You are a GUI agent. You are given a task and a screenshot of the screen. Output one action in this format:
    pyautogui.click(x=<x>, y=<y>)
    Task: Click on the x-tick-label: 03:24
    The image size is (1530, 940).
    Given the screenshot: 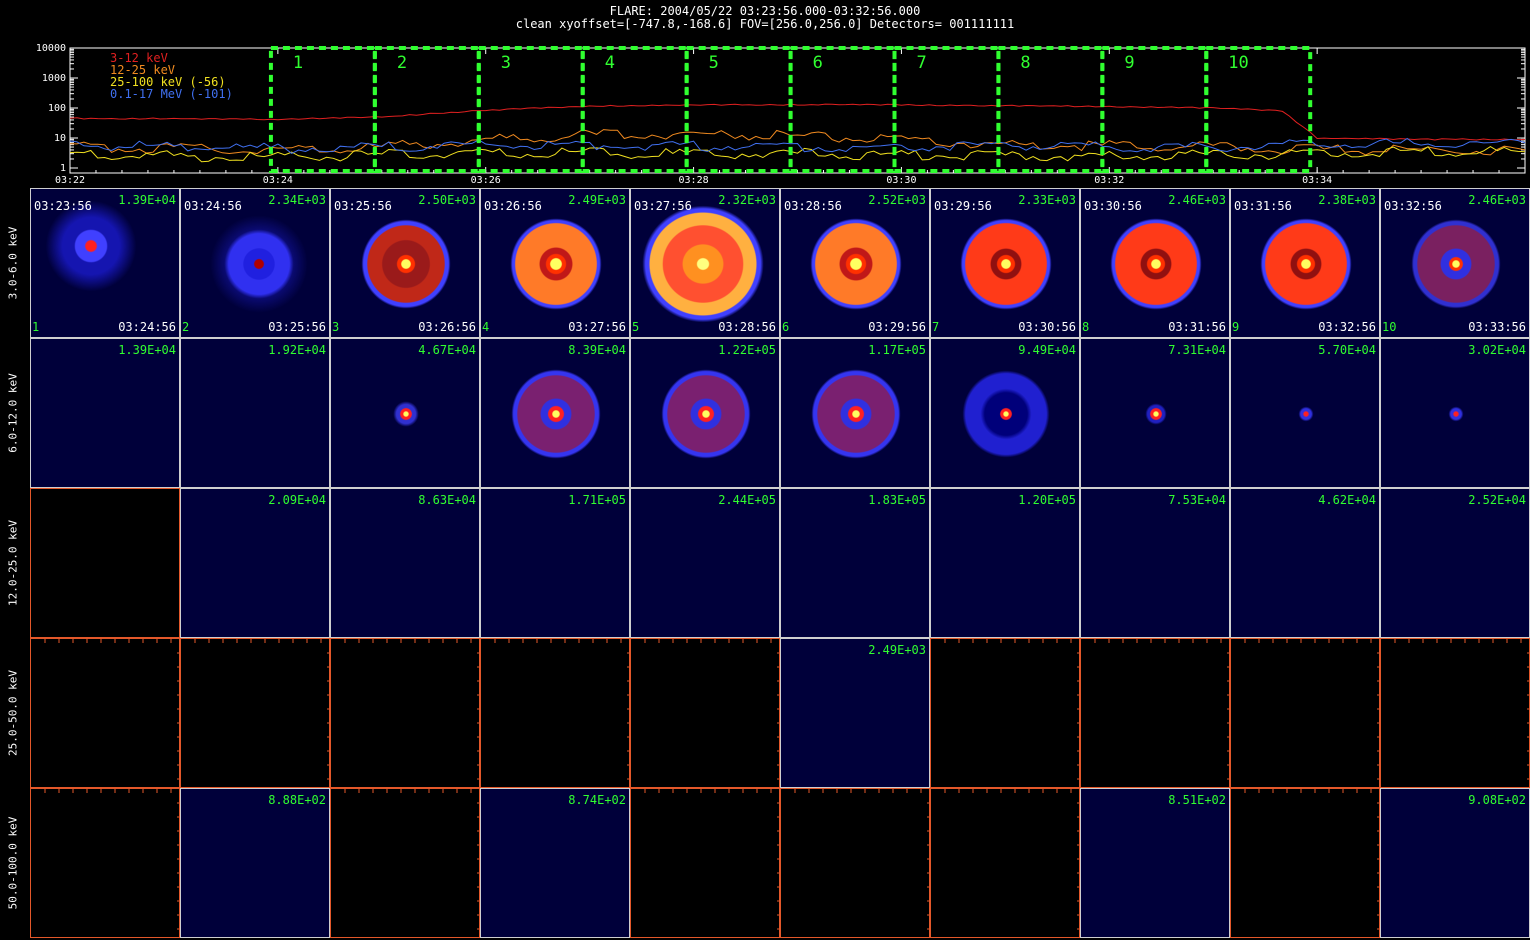 What is the action you would take?
    pyautogui.click(x=278, y=180)
    